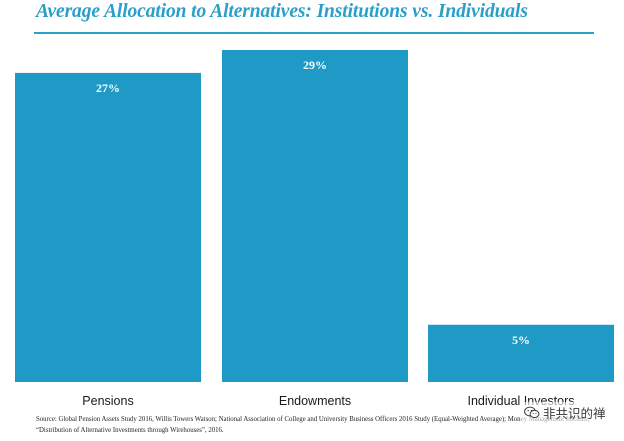 The width and height of the screenshot is (624, 441). I want to click on bar-individual-investors, so click(521, 353).